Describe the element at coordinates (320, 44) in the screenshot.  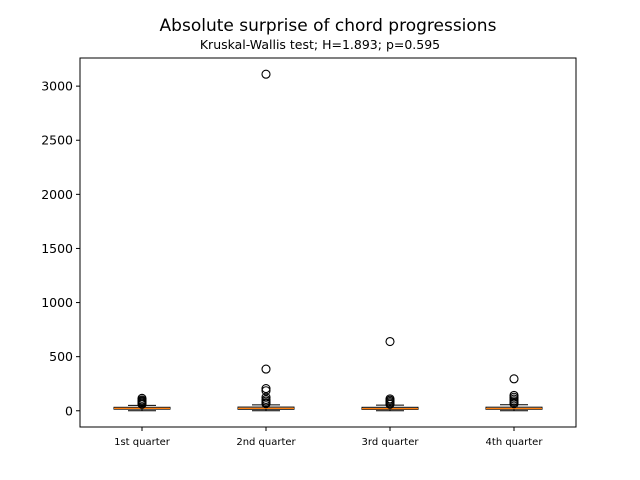
I see `chart-subtitle: Kruskal-Wallis test; H=1.893; p=0.595` at that location.